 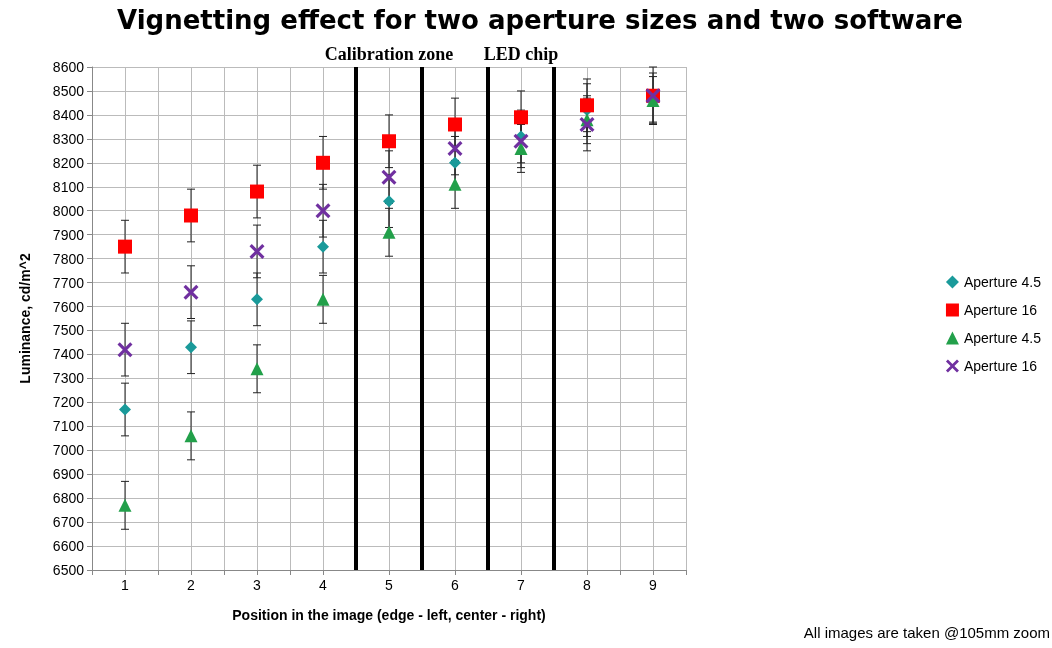 What do you see at coordinates (68, 426) in the screenshot?
I see `y-tick-label: 7100` at bounding box center [68, 426].